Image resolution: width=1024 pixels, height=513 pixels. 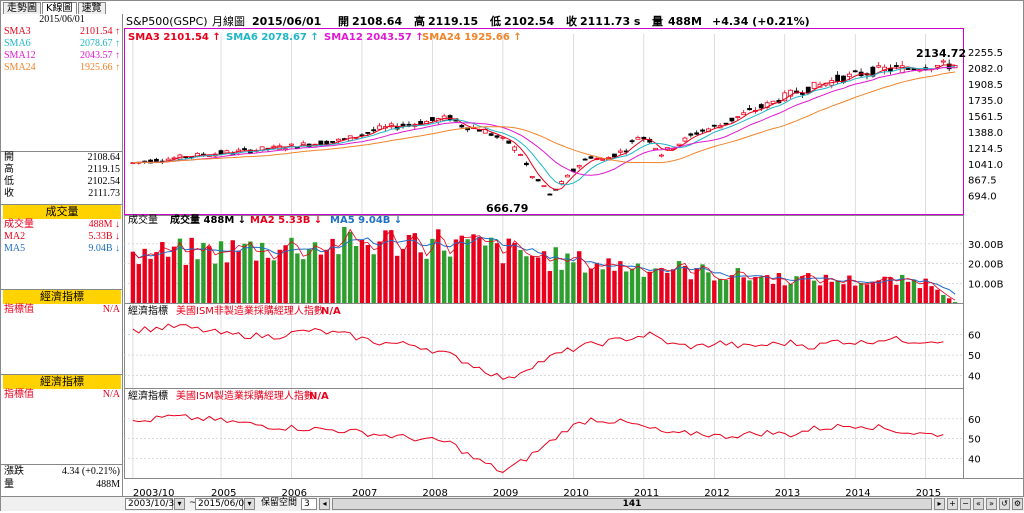 What do you see at coordinates (761, 21) in the screenshot?
I see `header-change: +4.34 (+0.21%)` at bounding box center [761, 21].